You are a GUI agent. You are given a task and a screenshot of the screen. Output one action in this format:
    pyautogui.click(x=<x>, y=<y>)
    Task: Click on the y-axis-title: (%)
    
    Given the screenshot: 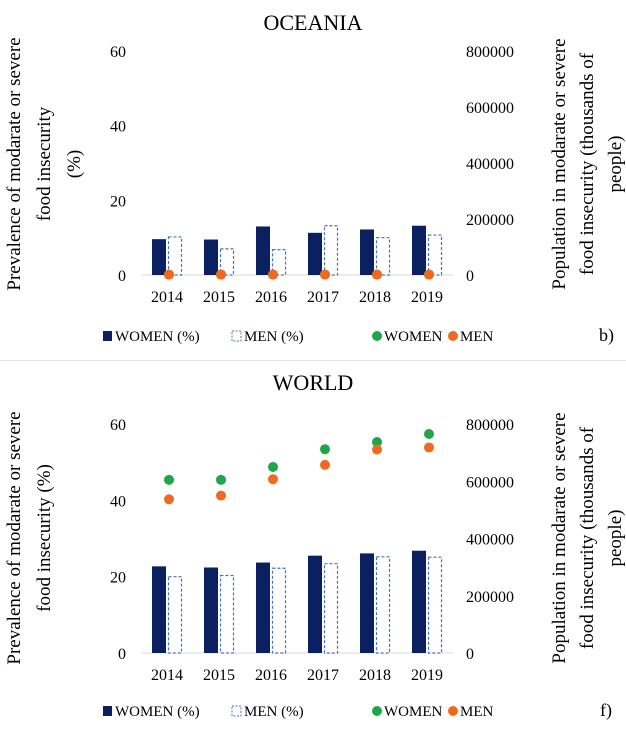 What is the action you would take?
    pyautogui.click(x=74, y=164)
    